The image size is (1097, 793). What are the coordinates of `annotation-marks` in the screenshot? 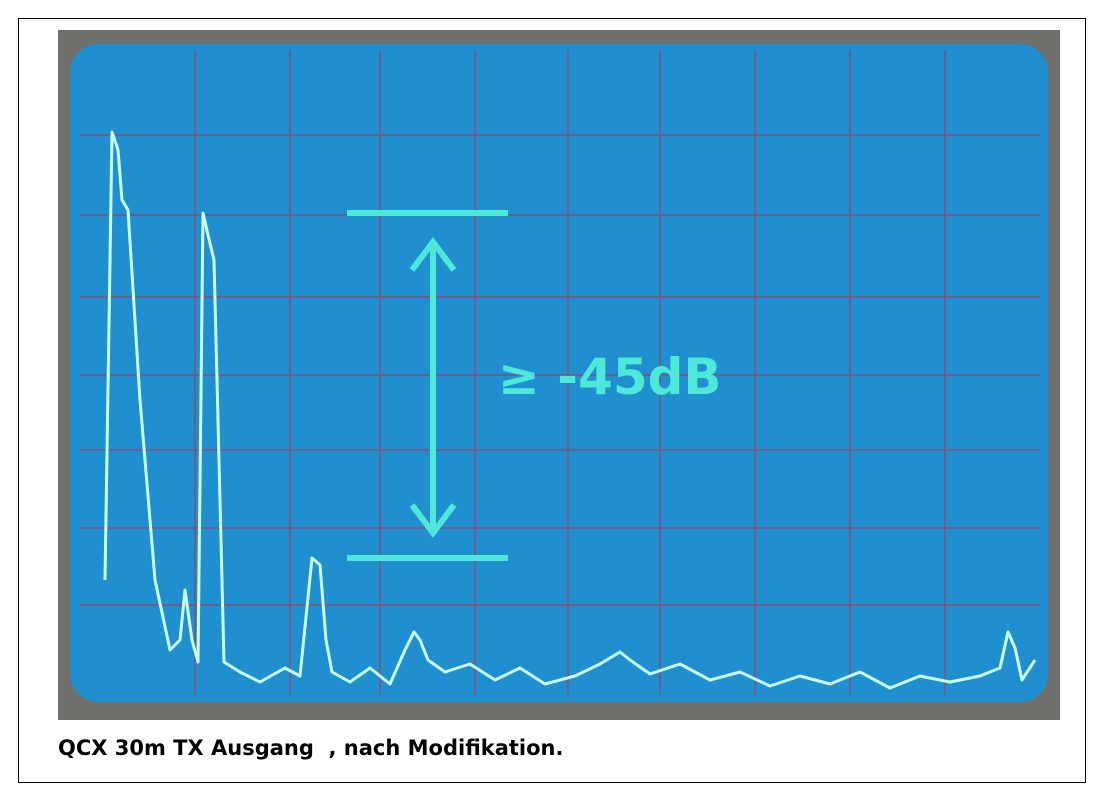 It's located at (427, 385).